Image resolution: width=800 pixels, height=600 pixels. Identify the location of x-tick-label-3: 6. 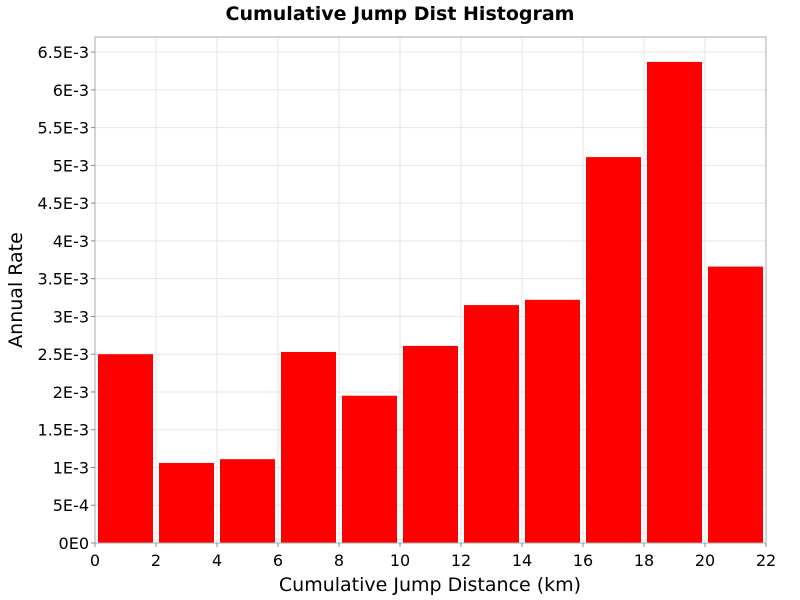
(278, 560).